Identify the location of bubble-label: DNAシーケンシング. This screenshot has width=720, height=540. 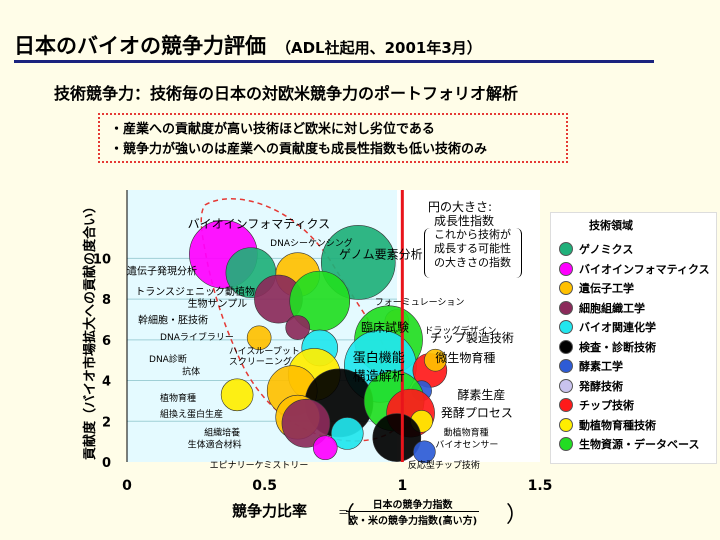
(311, 243).